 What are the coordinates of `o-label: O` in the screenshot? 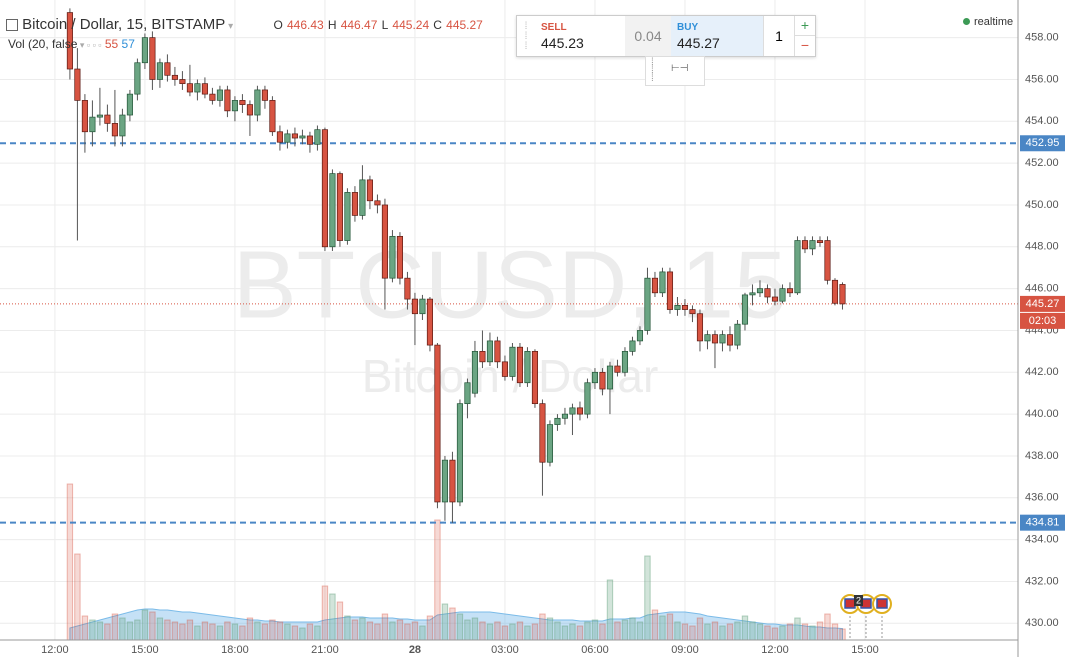 It's located at (278, 25).